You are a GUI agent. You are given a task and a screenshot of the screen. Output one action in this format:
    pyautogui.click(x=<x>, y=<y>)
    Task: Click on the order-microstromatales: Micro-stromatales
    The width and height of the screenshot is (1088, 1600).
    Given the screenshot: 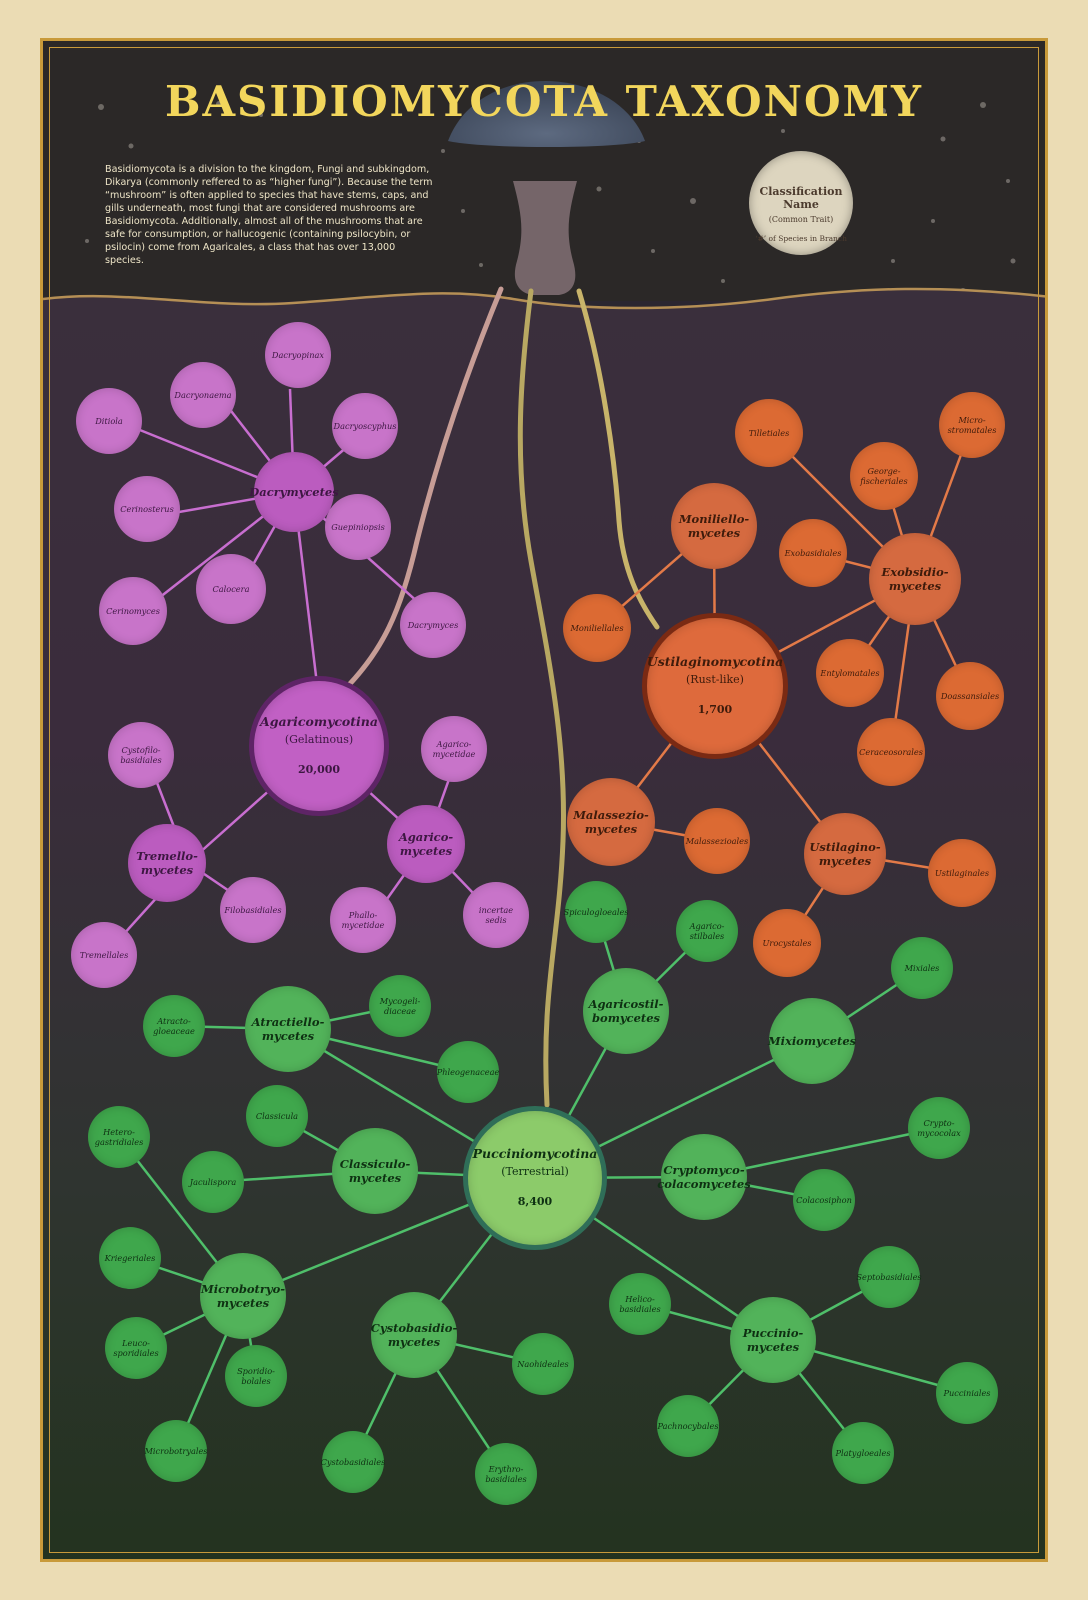 What is the action you would take?
    pyautogui.click(x=972, y=425)
    